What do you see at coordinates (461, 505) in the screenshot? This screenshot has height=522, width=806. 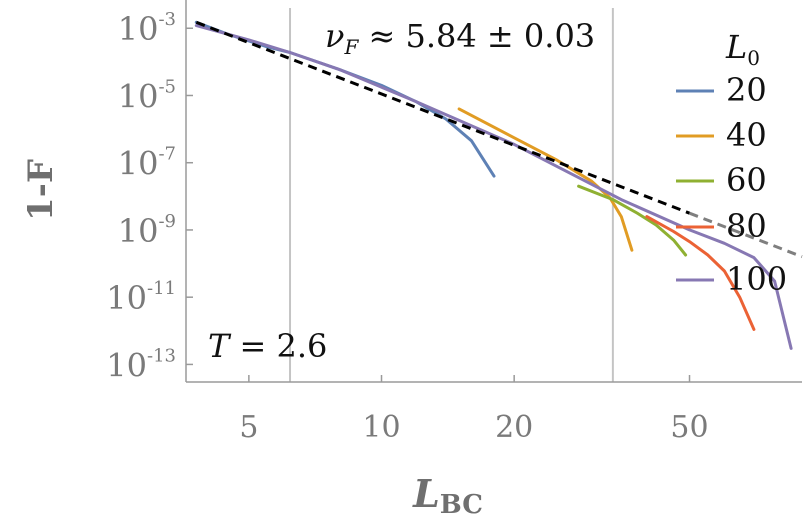 I see `x-axis-title-sub: BC` at bounding box center [461, 505].